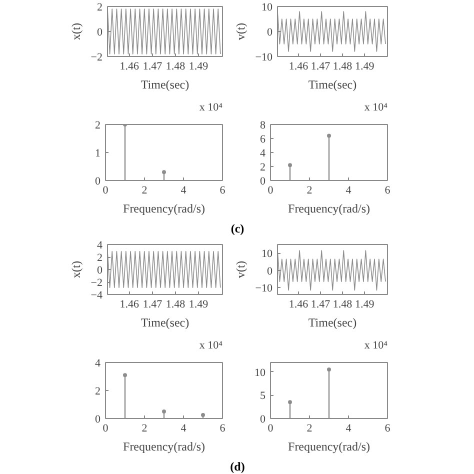  What do you see at coordinates (263, 396) in the screenshot?
I see `y-tick-label: 5` at bounding box center [263, 396].